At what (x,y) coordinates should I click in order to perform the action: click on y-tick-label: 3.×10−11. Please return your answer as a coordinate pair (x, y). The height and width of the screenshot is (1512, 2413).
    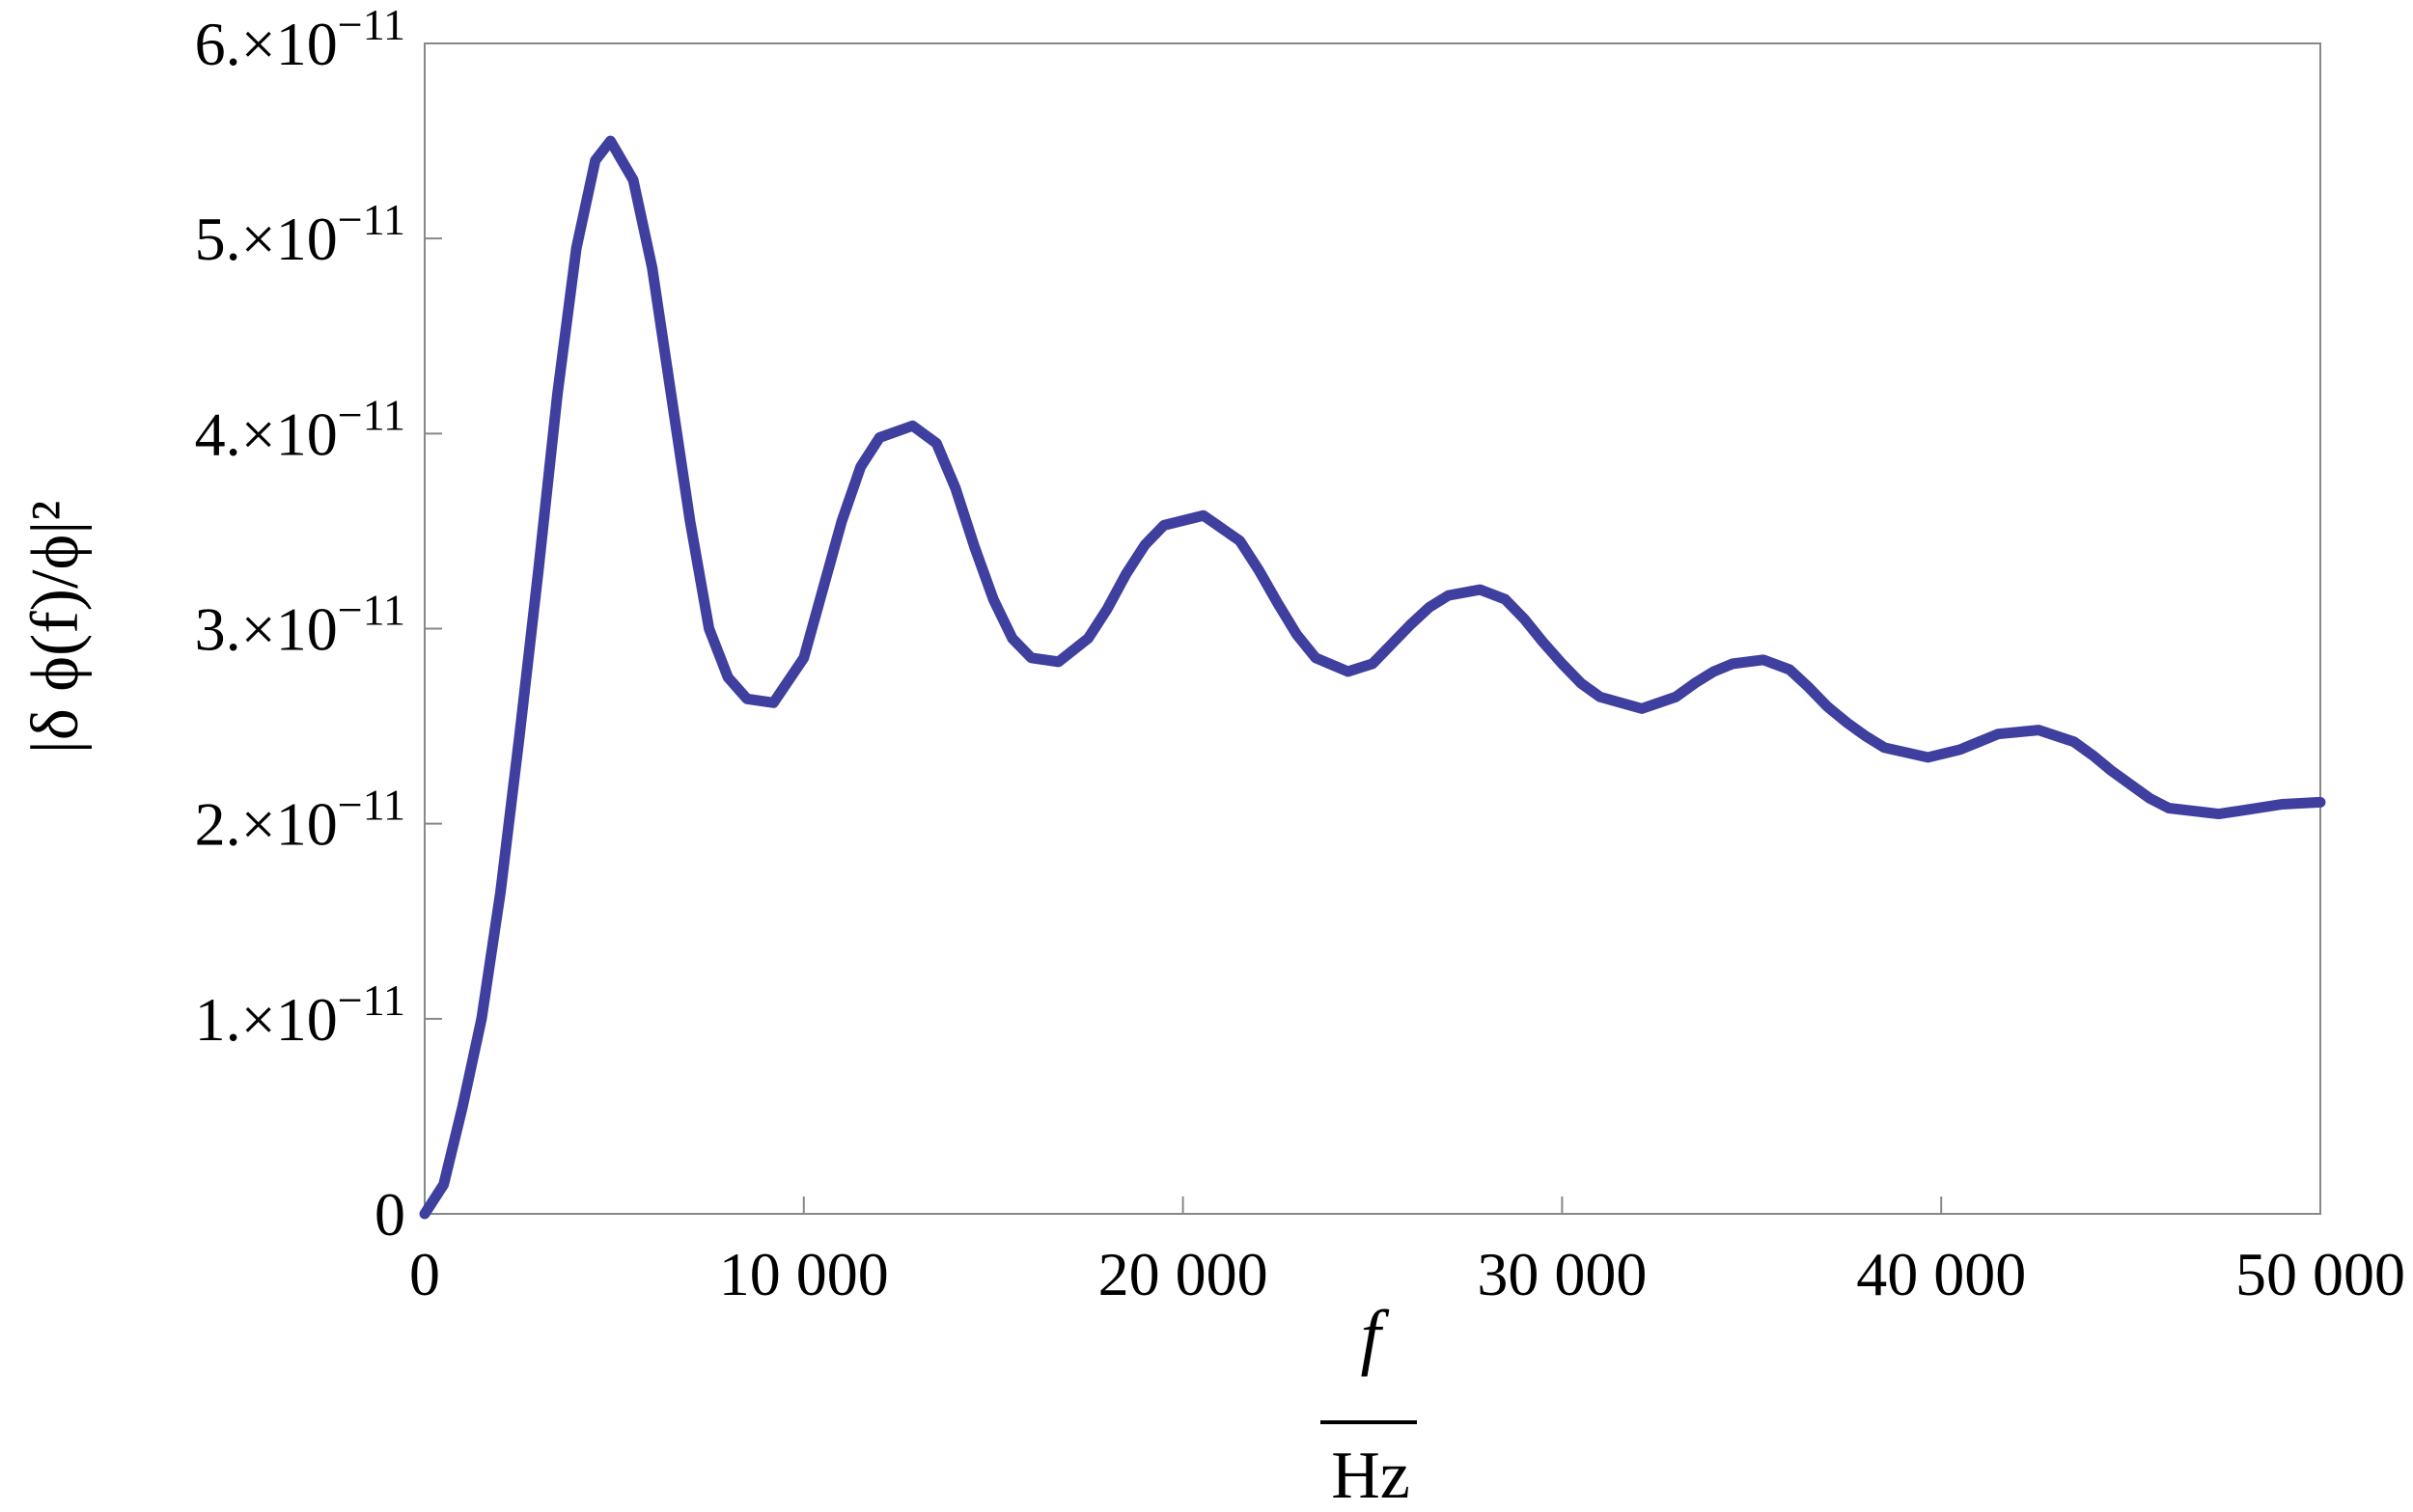
    Looking at the image, I should click on (300, 625).